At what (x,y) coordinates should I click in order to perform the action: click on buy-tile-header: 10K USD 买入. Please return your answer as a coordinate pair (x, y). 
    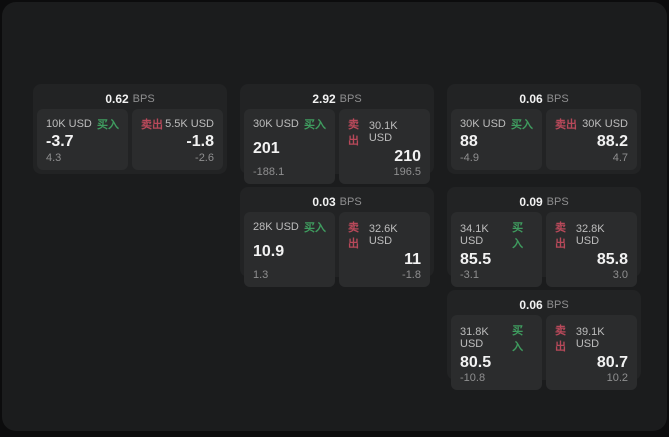
    Looking at the image, I should click on (82, 124).